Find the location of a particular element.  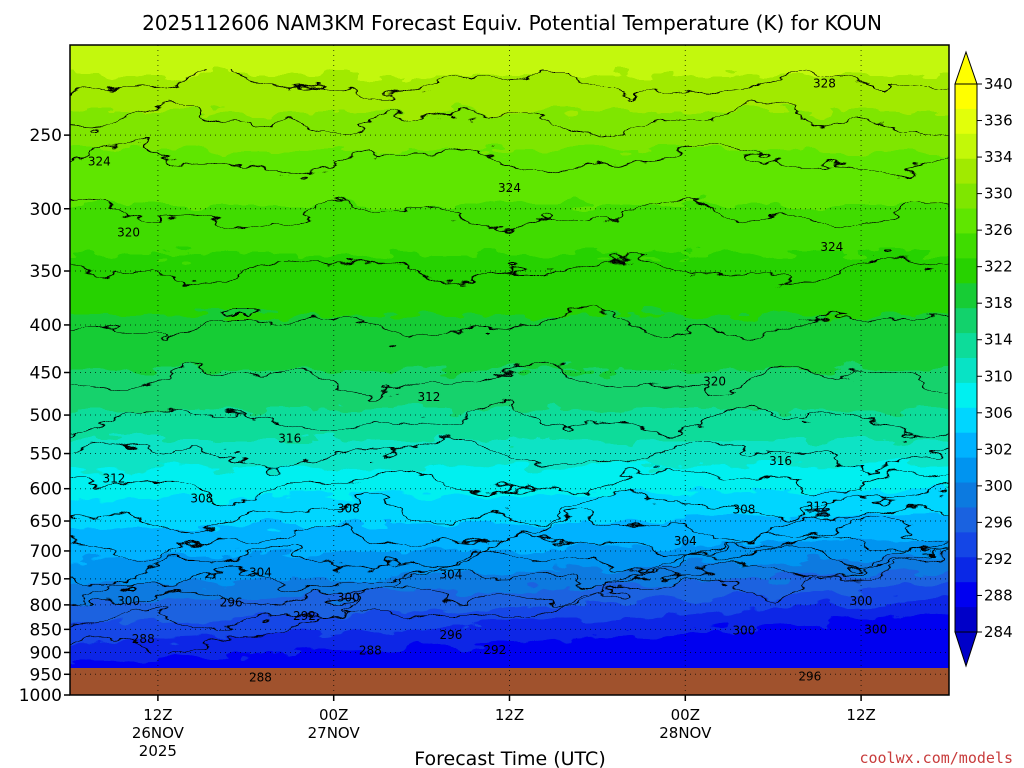

colorbar-bottom-arrow is located at coordinates (966, 649).